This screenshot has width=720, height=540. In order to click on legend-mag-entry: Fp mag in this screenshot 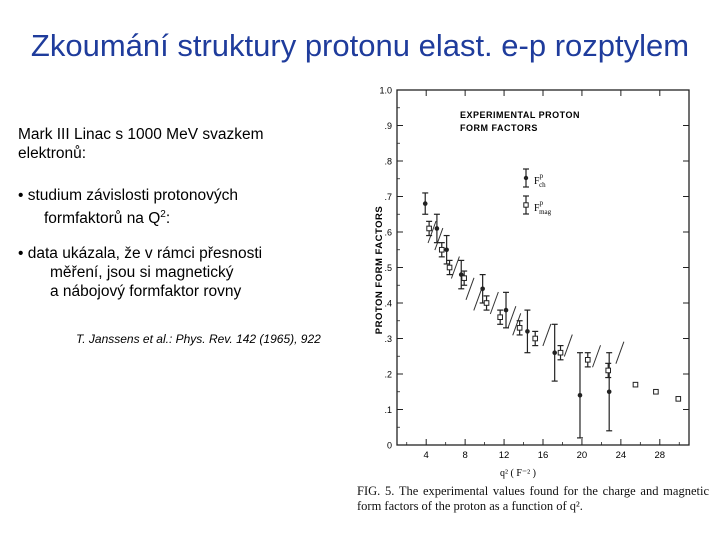, I will do `click(537, 205)`.